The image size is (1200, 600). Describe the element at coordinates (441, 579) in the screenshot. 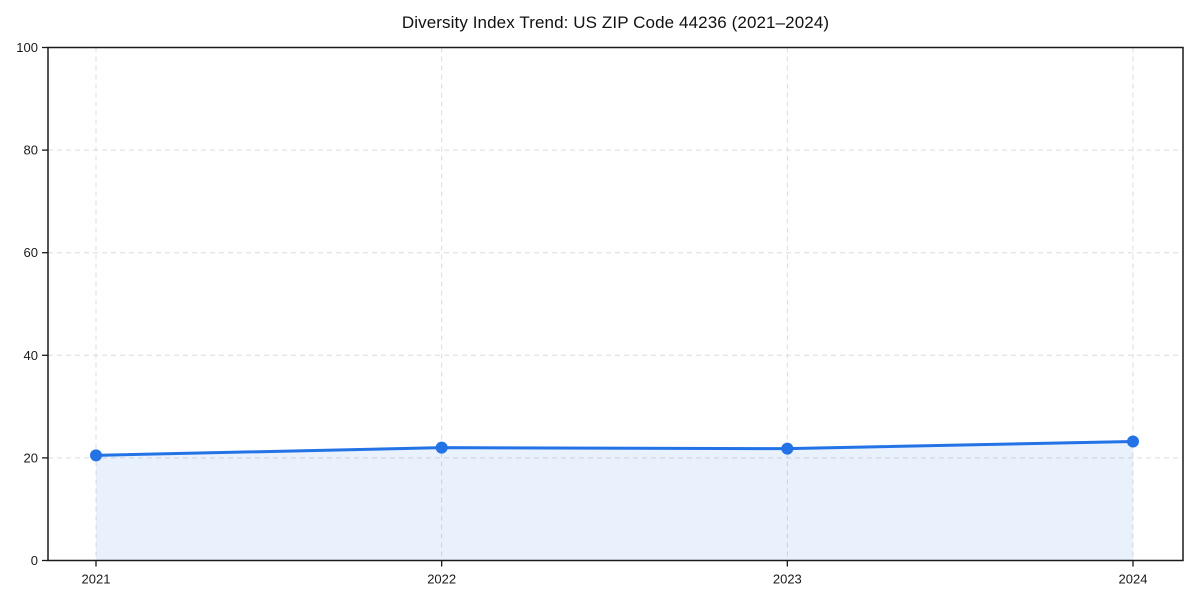

I see `x-axis-tick-label: 2022` at that location.